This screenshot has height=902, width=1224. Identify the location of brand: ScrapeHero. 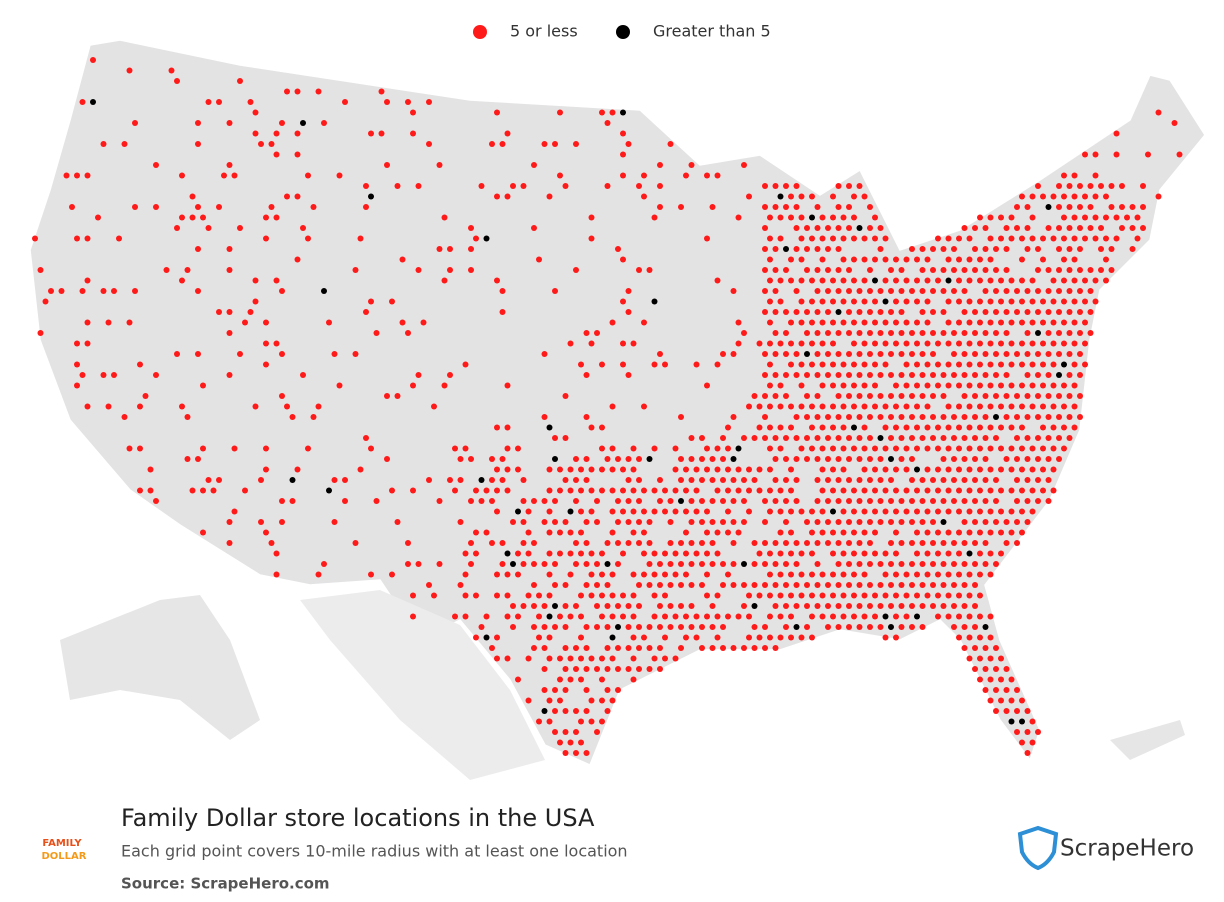
(1127, 849).